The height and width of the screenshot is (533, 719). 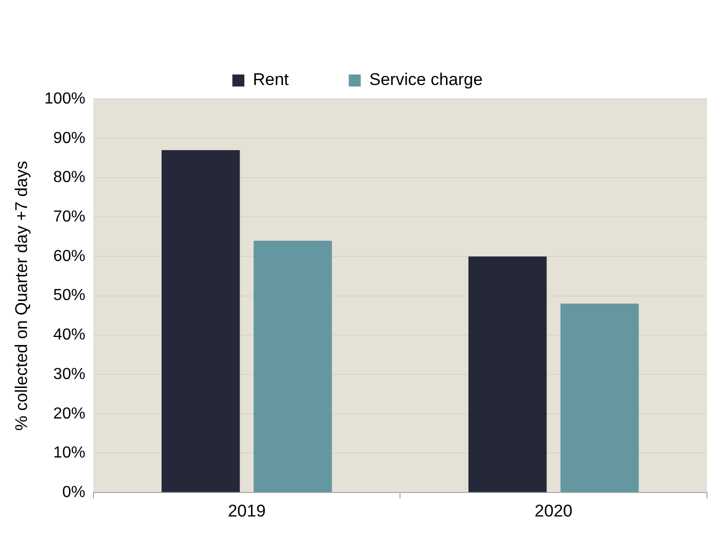 I want to click on legend-label: Service charge, so click(x=426, y=80).